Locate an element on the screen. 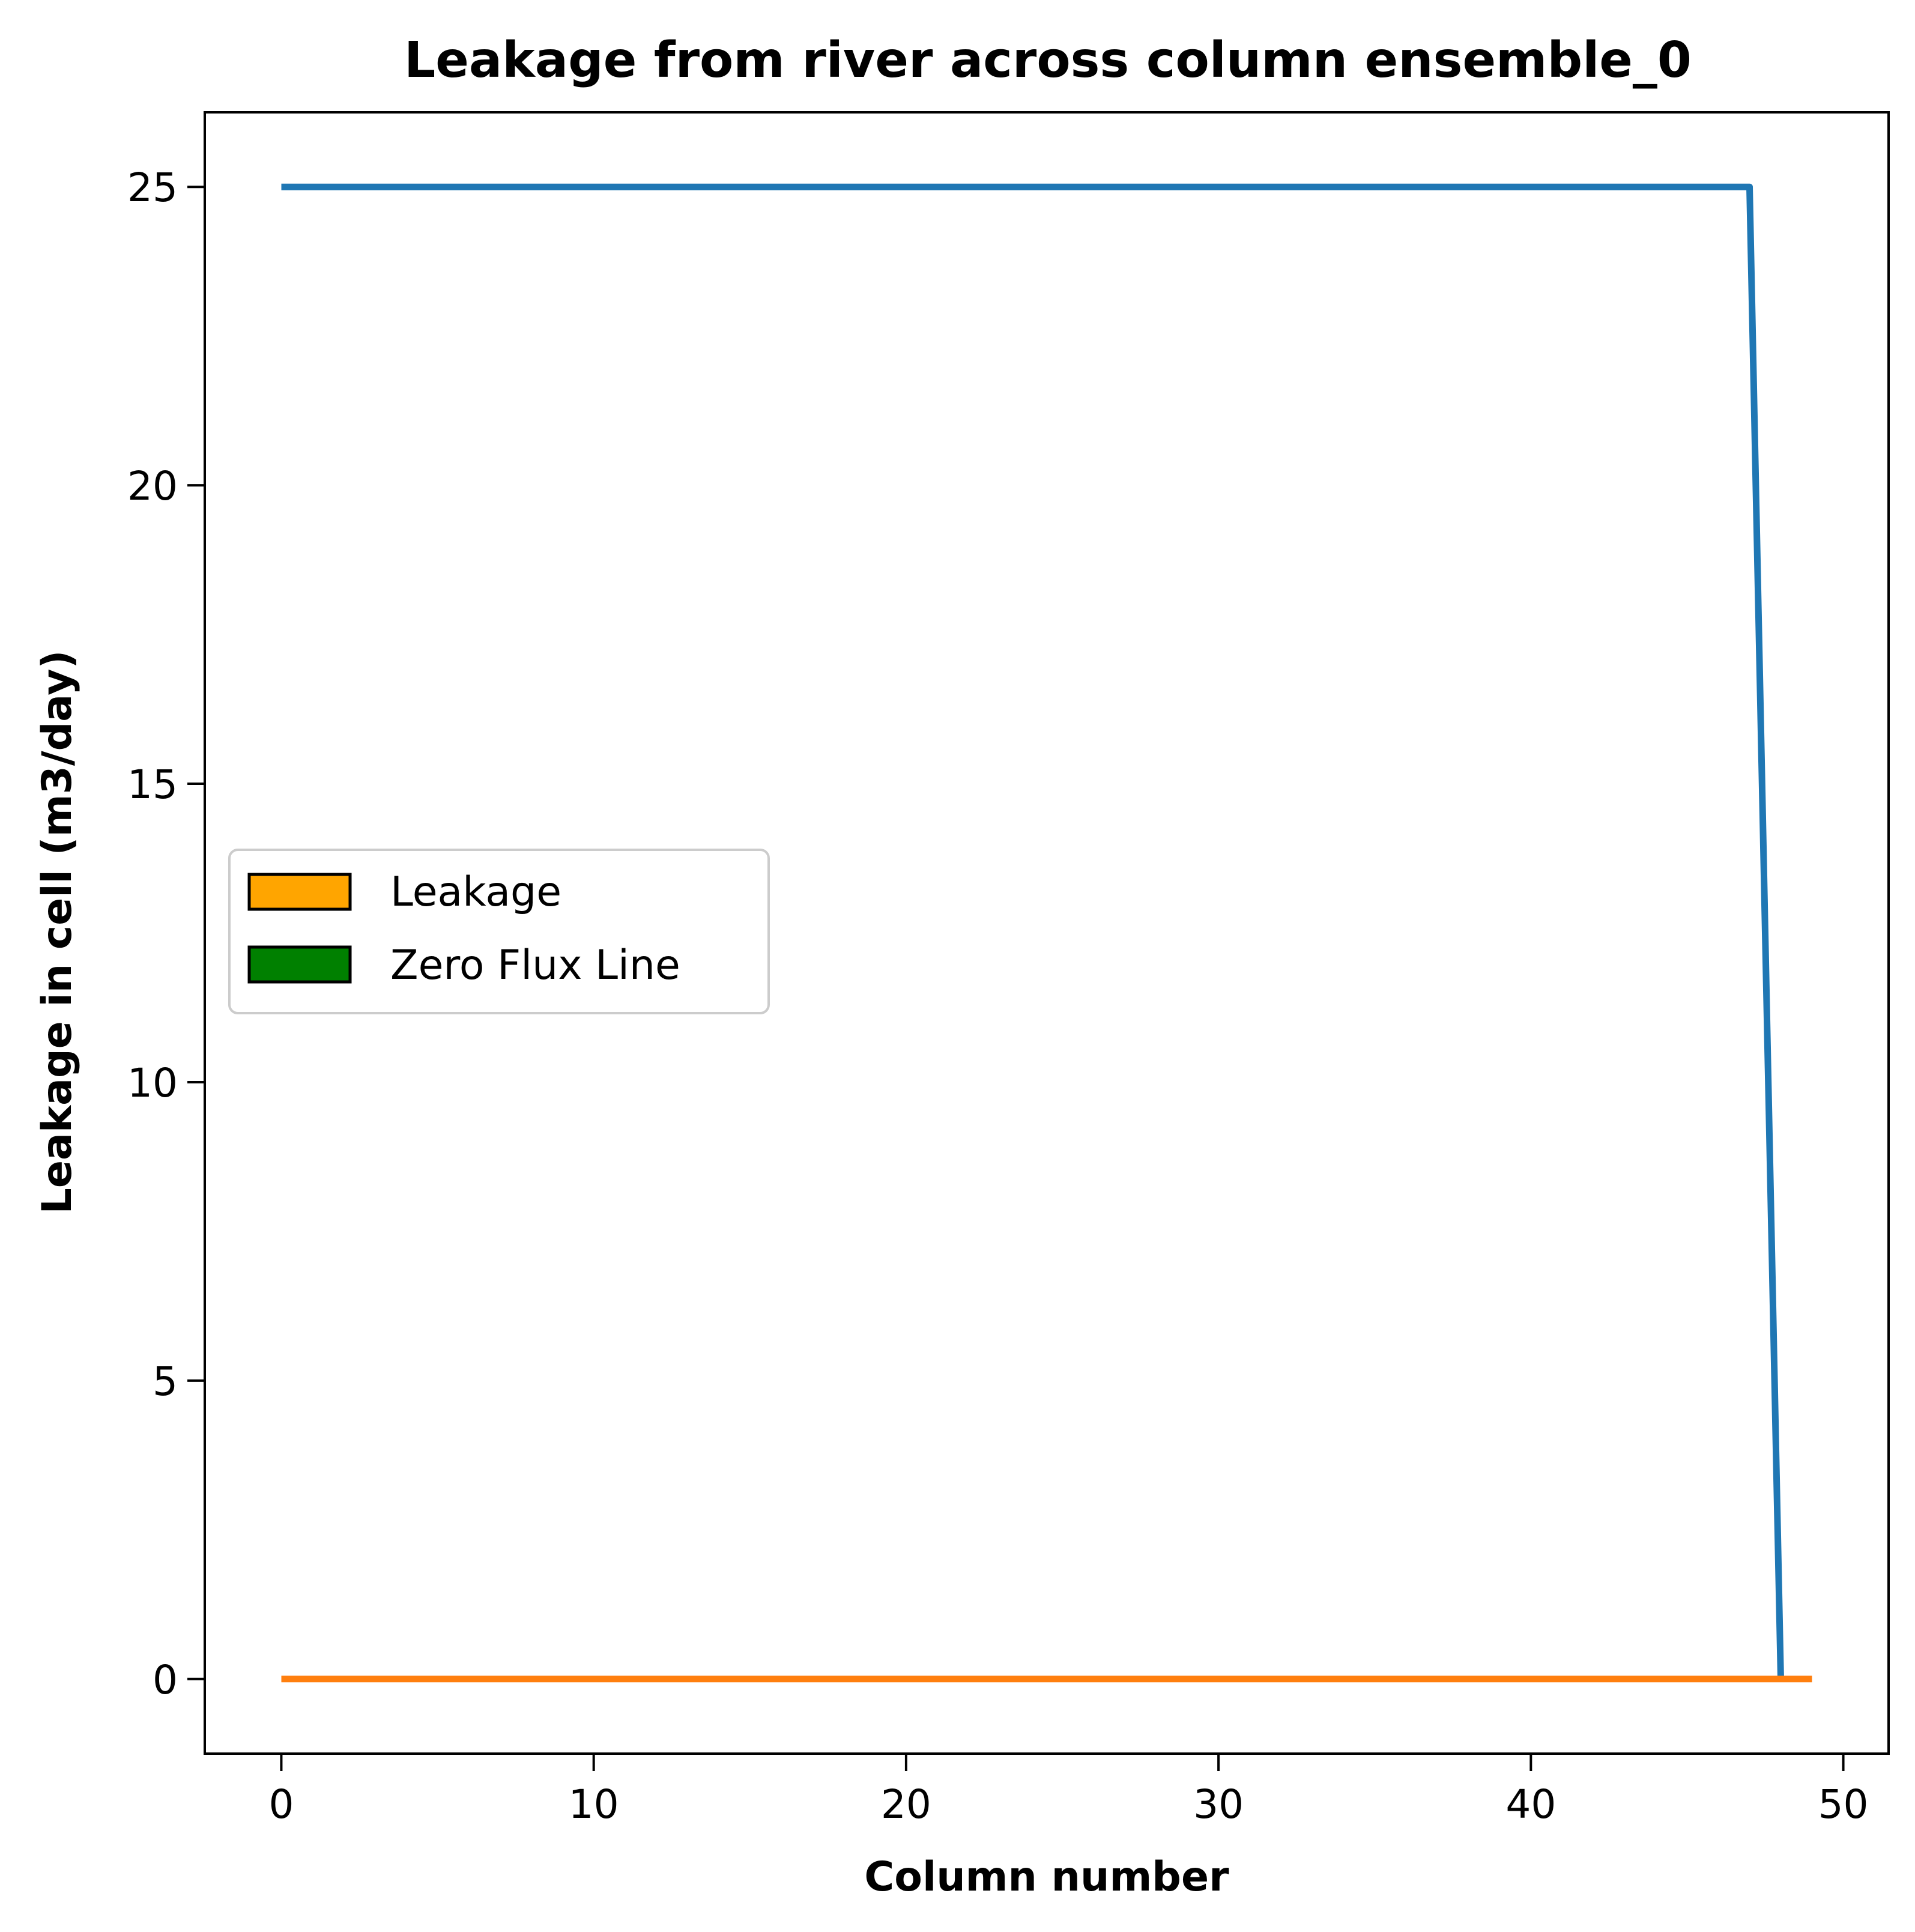 The height and width of the screenshot is (1932, 1915). y-tick-label: 20 is located at coordinates (153, 486).